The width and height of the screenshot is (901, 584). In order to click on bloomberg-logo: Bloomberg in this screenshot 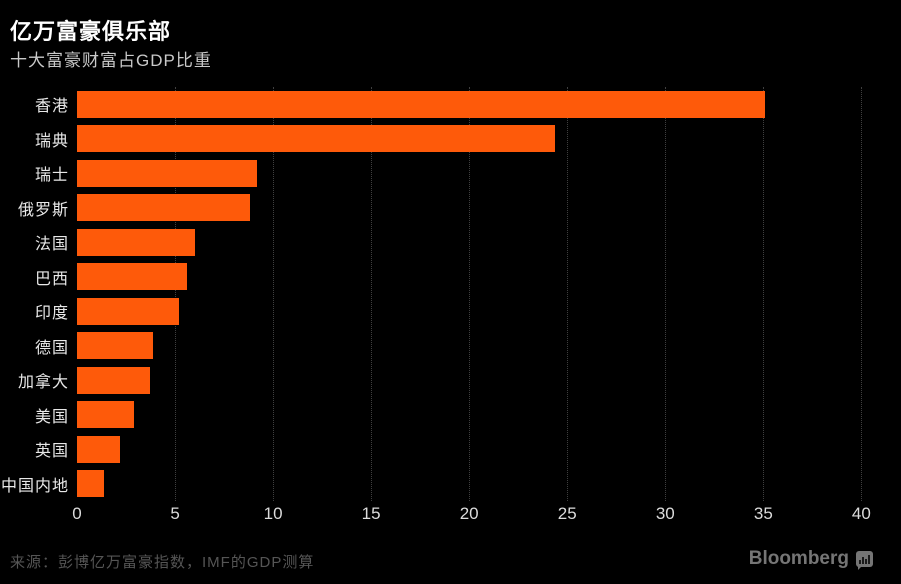, I will do `click(811, 559)`.